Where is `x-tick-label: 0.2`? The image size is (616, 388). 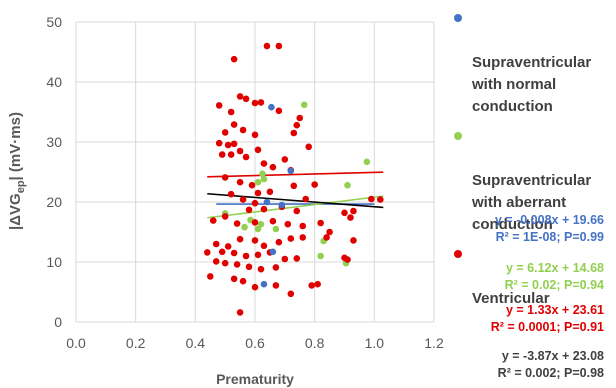
x-tick-label: 0.2 is located at coordinates (136, 343).